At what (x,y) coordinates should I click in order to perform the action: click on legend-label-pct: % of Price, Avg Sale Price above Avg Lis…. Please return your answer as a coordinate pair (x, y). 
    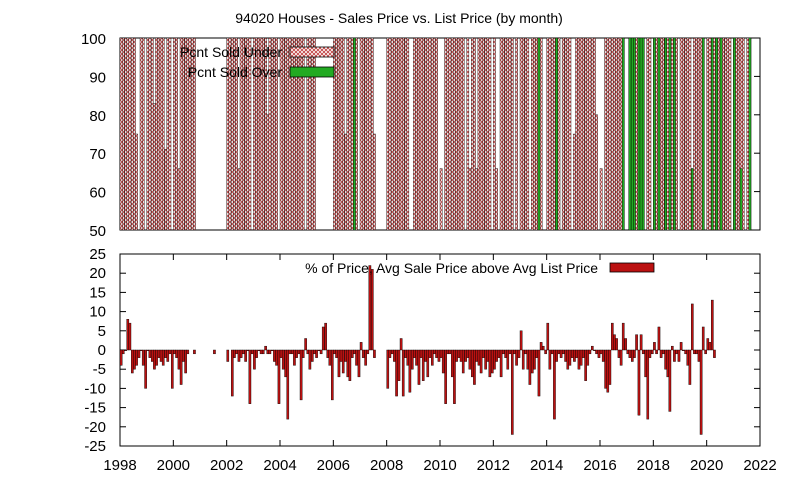
    Looking at the image, I should click on (451, 268).